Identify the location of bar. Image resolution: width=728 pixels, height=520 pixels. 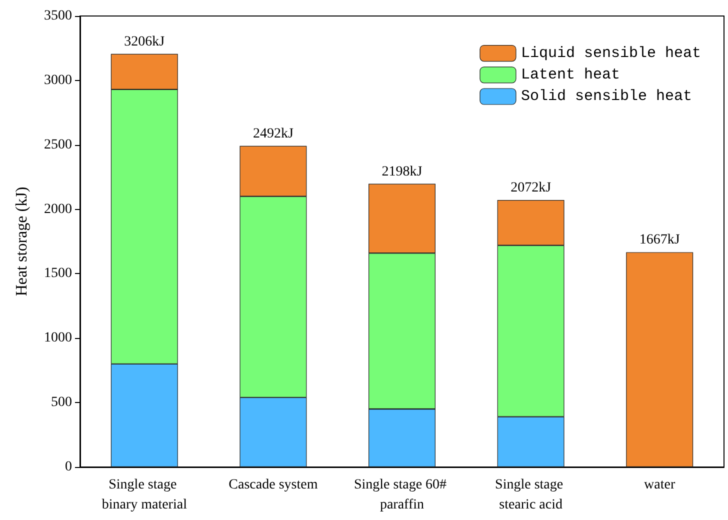
(660, 359).